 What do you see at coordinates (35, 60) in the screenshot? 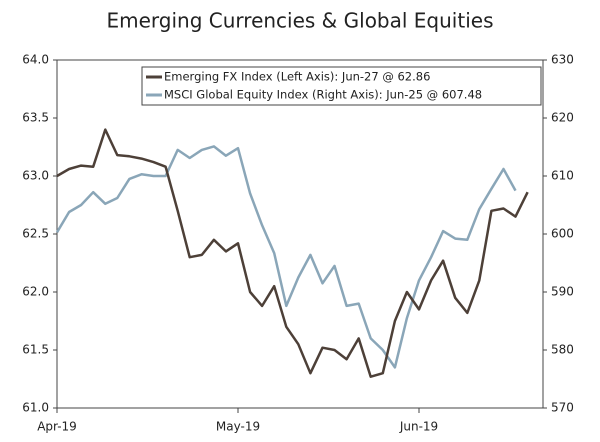
I see `y-tick-label: 64.0` at bounding box center [35, 60].